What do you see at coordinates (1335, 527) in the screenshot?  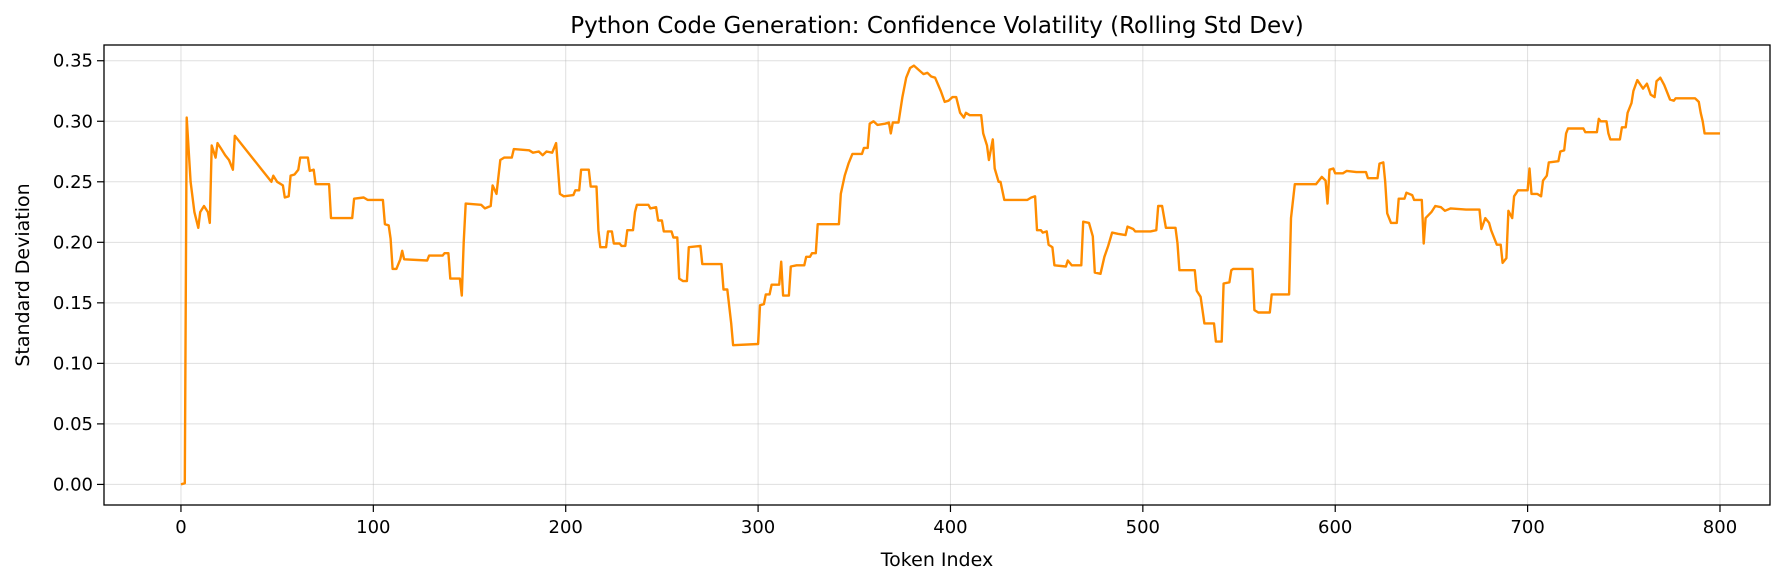 I see `x-tick-label: 600` at bounding box center [1335, 527].